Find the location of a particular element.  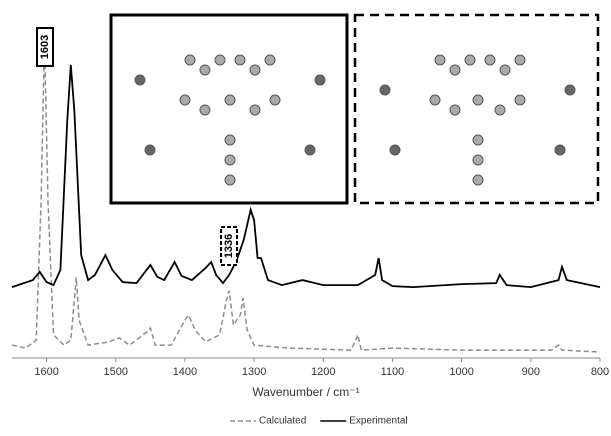

x-tick-label: 1000 is located at coordinates (461, 372).